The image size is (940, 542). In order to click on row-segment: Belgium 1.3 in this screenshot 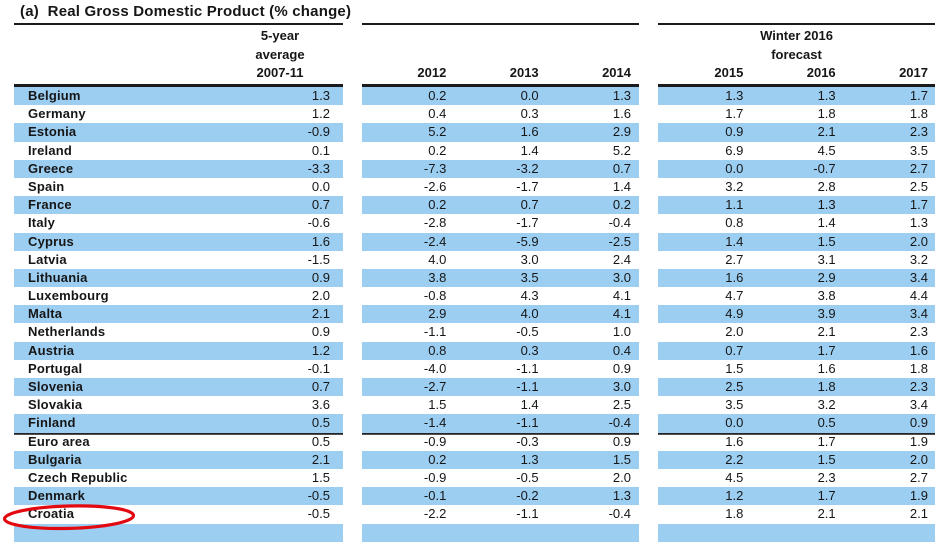, I will do `click(178, 96)`.